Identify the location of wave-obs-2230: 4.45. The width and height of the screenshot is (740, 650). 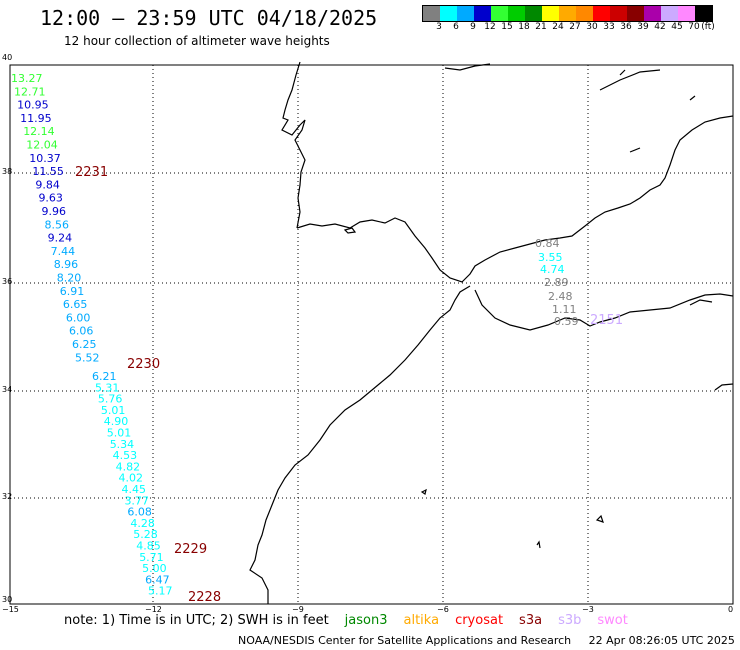
(134, 489).